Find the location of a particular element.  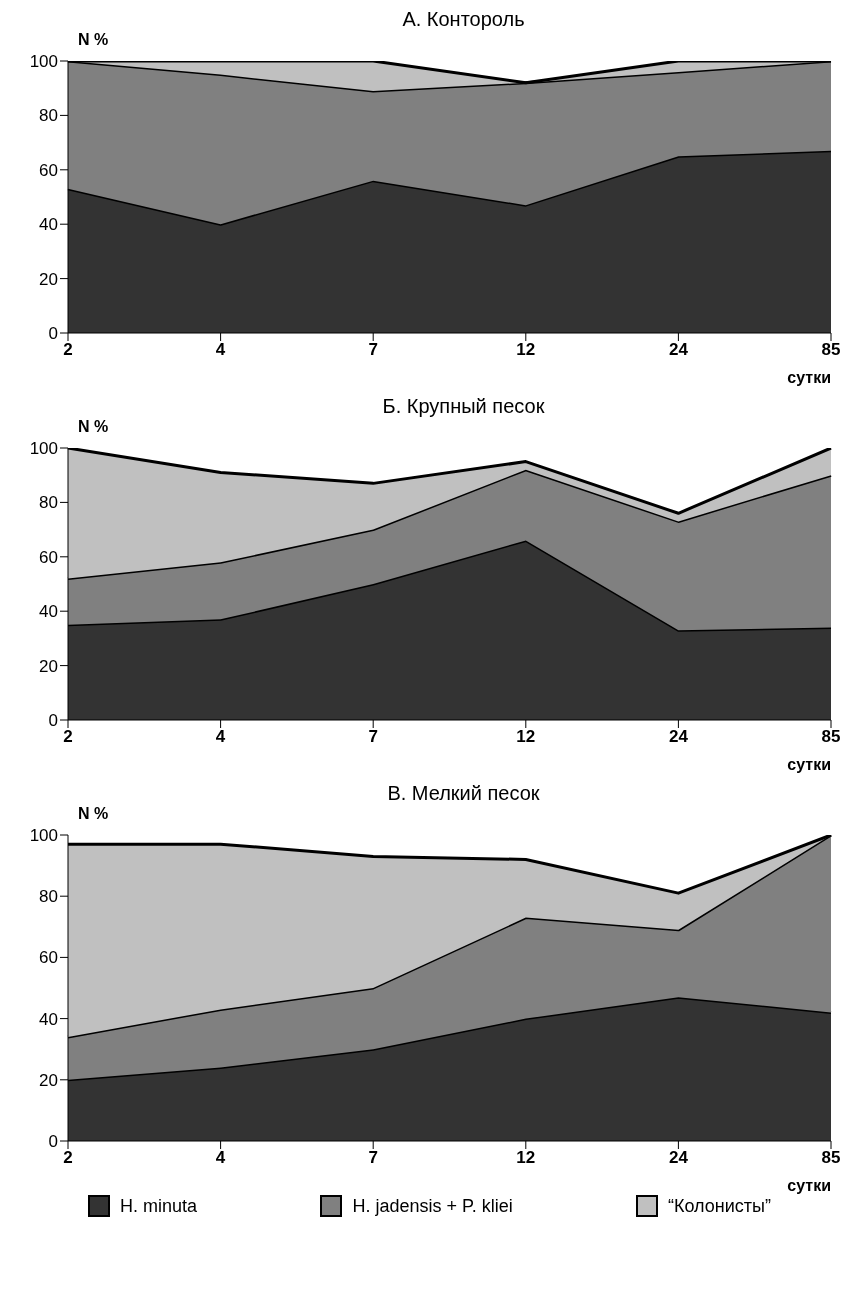

chart-title: А. Контороль is located at coordinates (463, 19).